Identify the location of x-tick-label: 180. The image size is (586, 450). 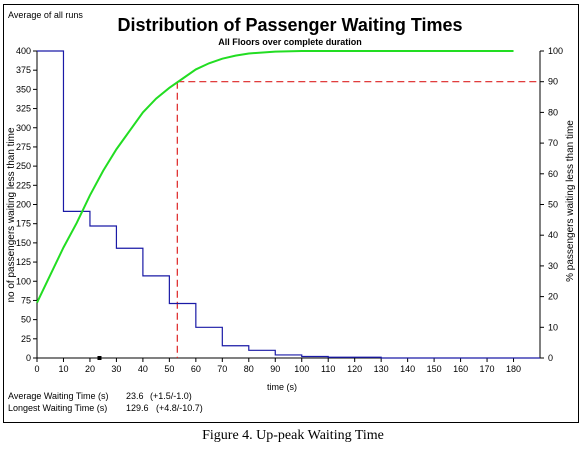
(513, 369).